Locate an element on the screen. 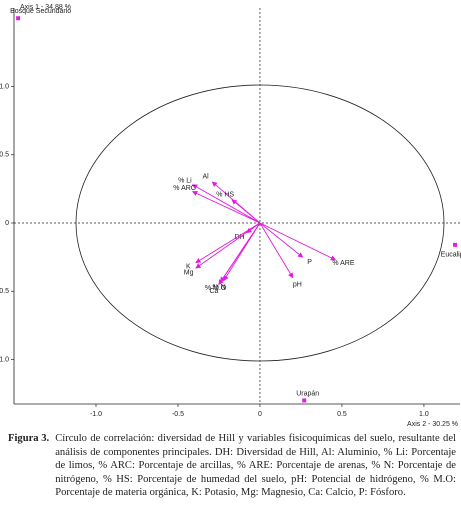 The width and height of the screenshot is (461, 517). y-tick-label: 1.0 is located at coordinates (4, 86).